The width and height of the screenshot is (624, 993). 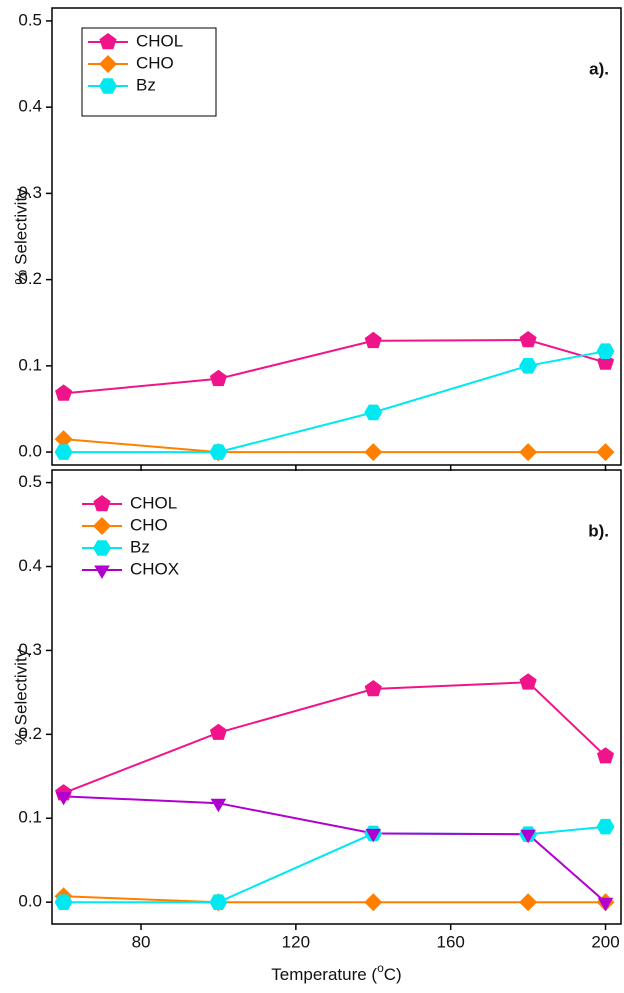 What do you see at coordinates (296, 941) in the screenshot?
I see `x-tick-label: 120` at bounding box center [296, 941].